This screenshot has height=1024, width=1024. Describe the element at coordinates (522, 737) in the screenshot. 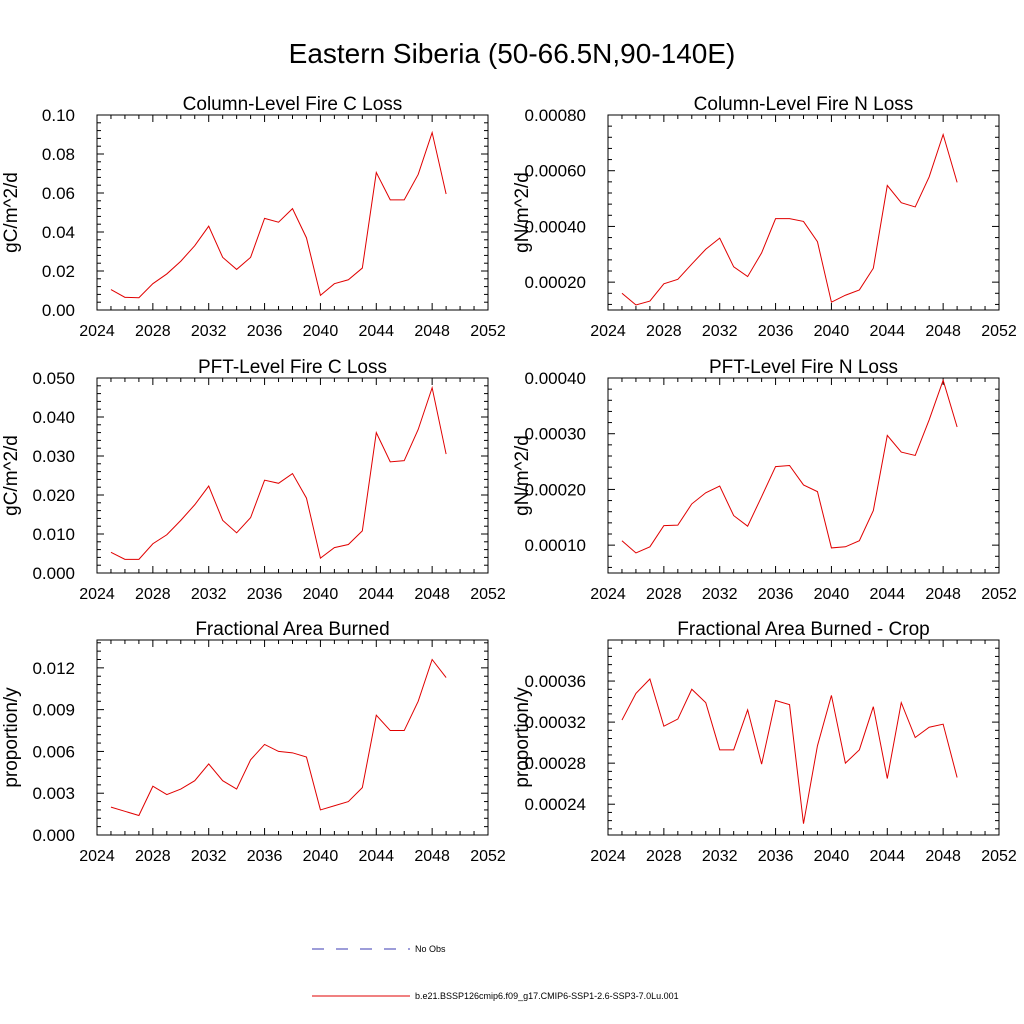

I see `y-axis-label: proportion/y` at that location.